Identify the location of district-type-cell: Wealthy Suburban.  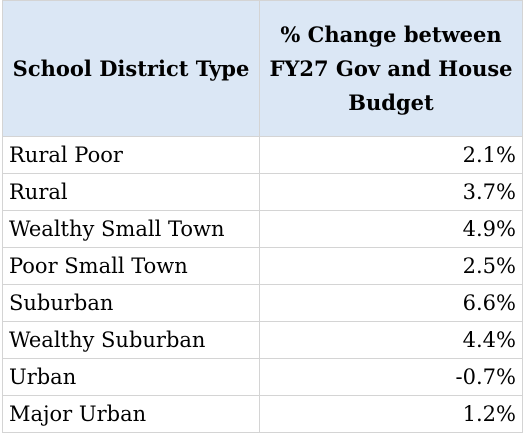
(131, 340).